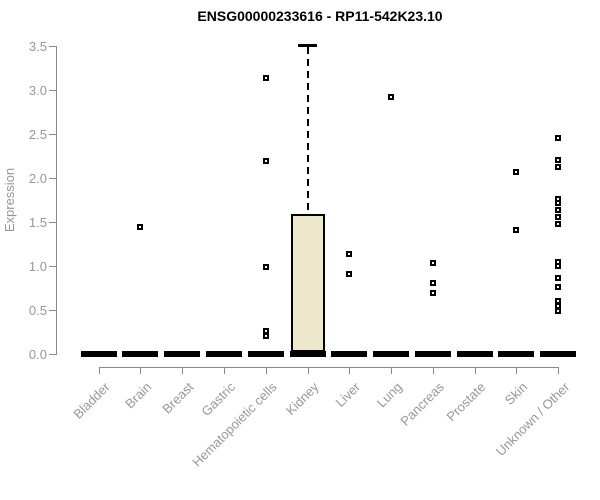  Describe the element at coordinates (37, 310) in the screenshot. I see `y-tick-label: 0.5` at that location.